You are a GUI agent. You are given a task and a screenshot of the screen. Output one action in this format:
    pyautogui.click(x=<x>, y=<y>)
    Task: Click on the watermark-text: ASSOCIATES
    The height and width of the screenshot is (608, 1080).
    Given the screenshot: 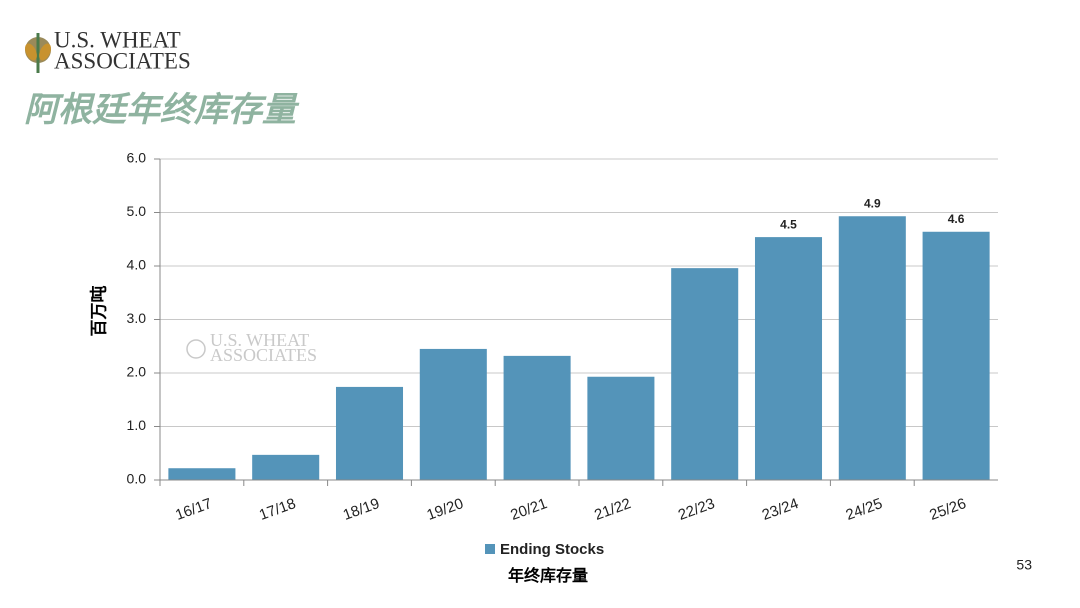 What is the action you would take?
    pyautogui.click(x=263, y=355)
    